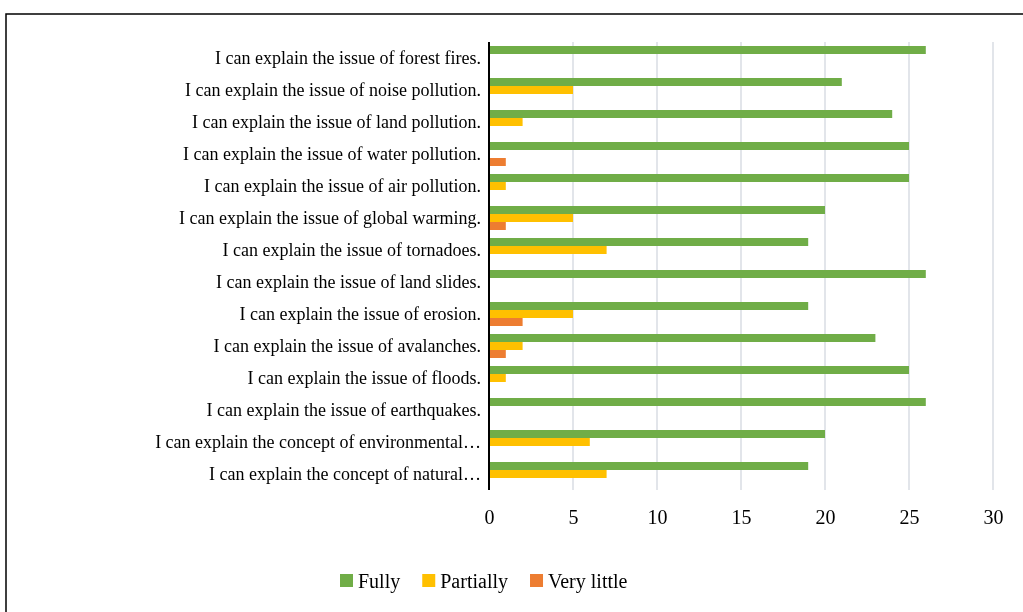  Describe the element at coordinates (342, 186) in the screenshot. I see `y-tick-label: I can explain the issue of air pollution.` at that location.